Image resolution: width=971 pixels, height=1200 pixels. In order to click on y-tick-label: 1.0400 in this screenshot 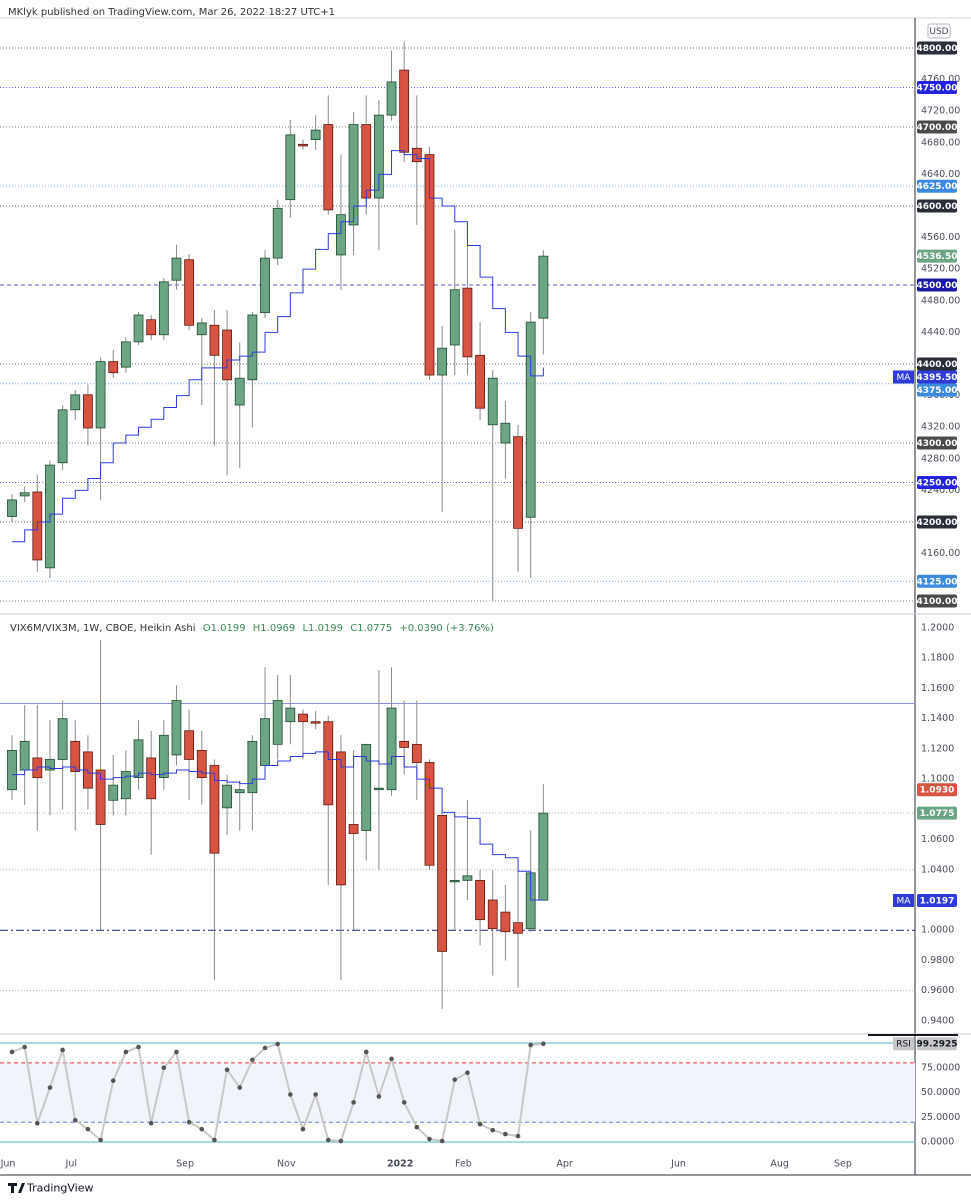, I will do `click(937, 869)`.